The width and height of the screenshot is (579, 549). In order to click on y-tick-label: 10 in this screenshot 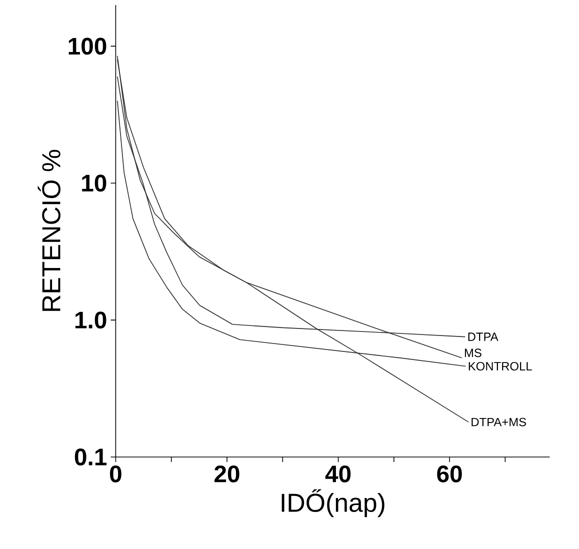, I will do `click(94, 183)`.